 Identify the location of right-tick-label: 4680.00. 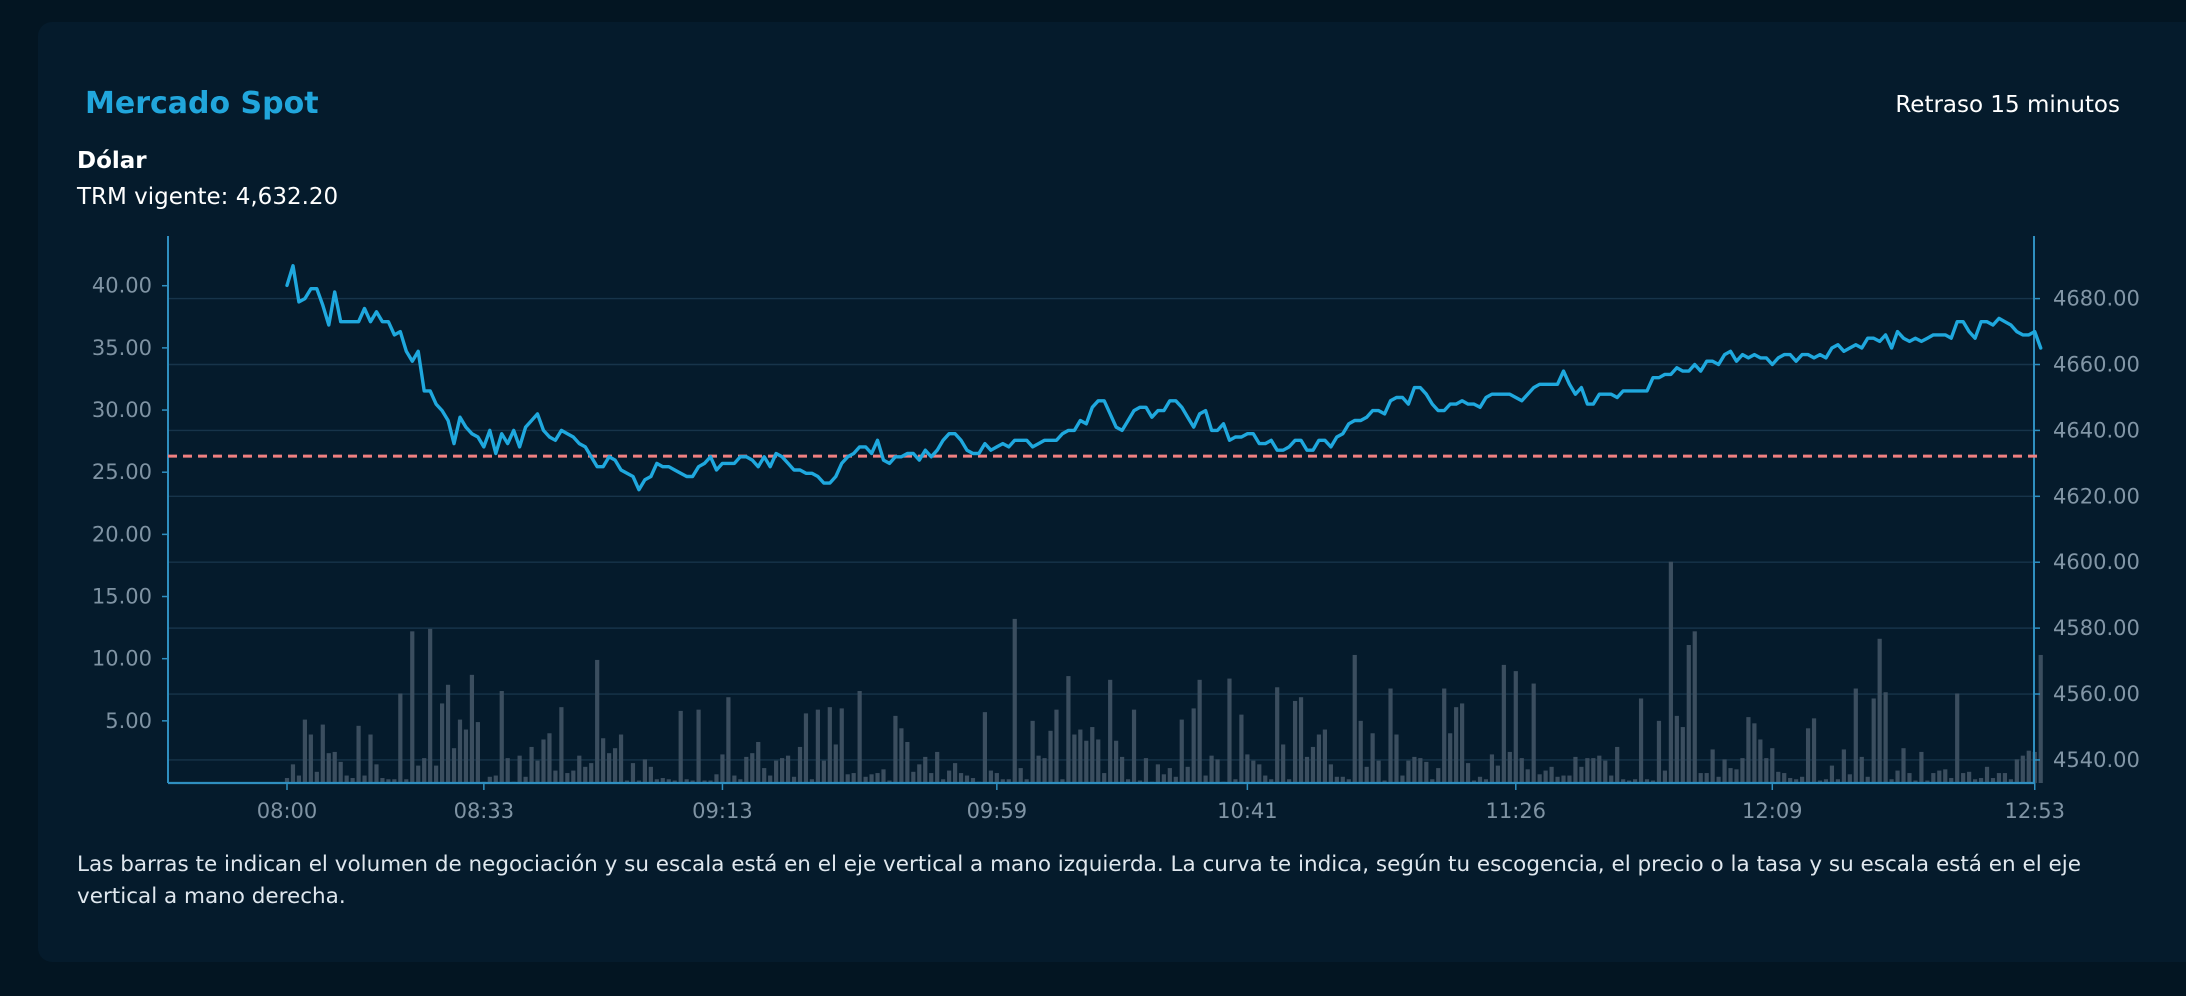
(2096, 299).